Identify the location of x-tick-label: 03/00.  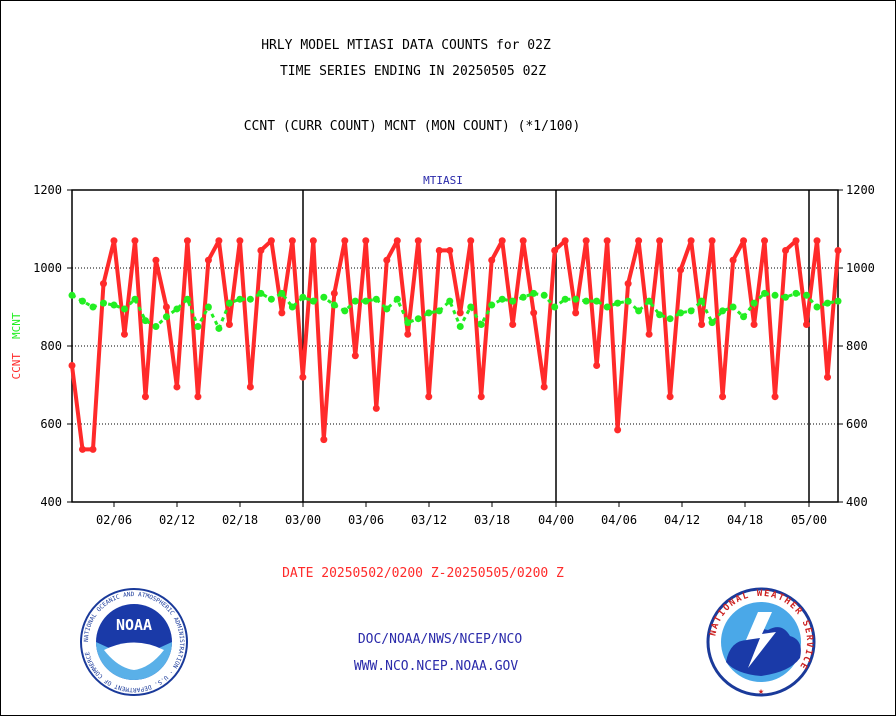
(303, 520).